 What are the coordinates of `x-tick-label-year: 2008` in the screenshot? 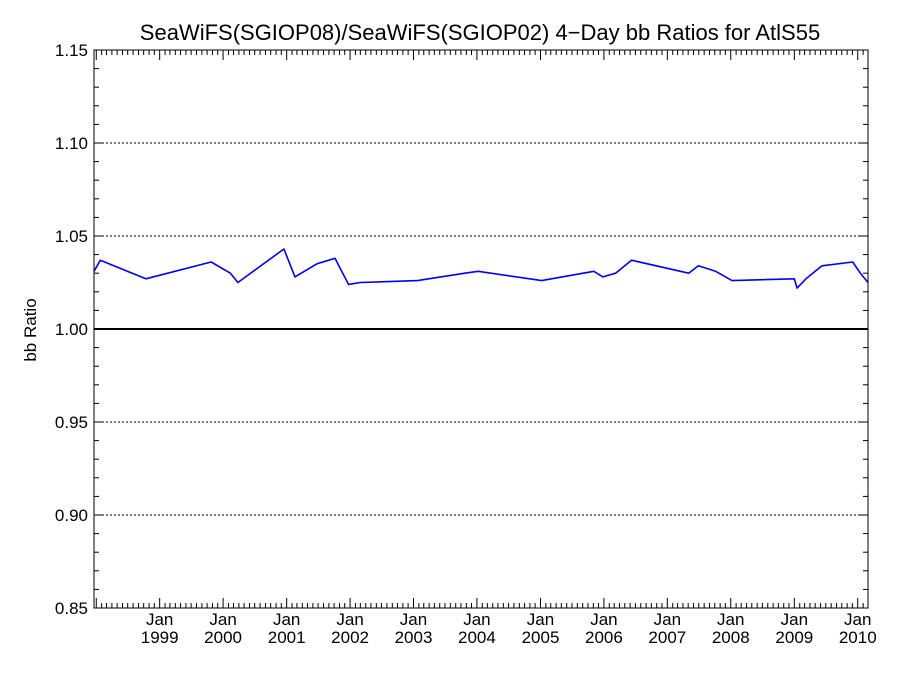 It's located at (731, 637).